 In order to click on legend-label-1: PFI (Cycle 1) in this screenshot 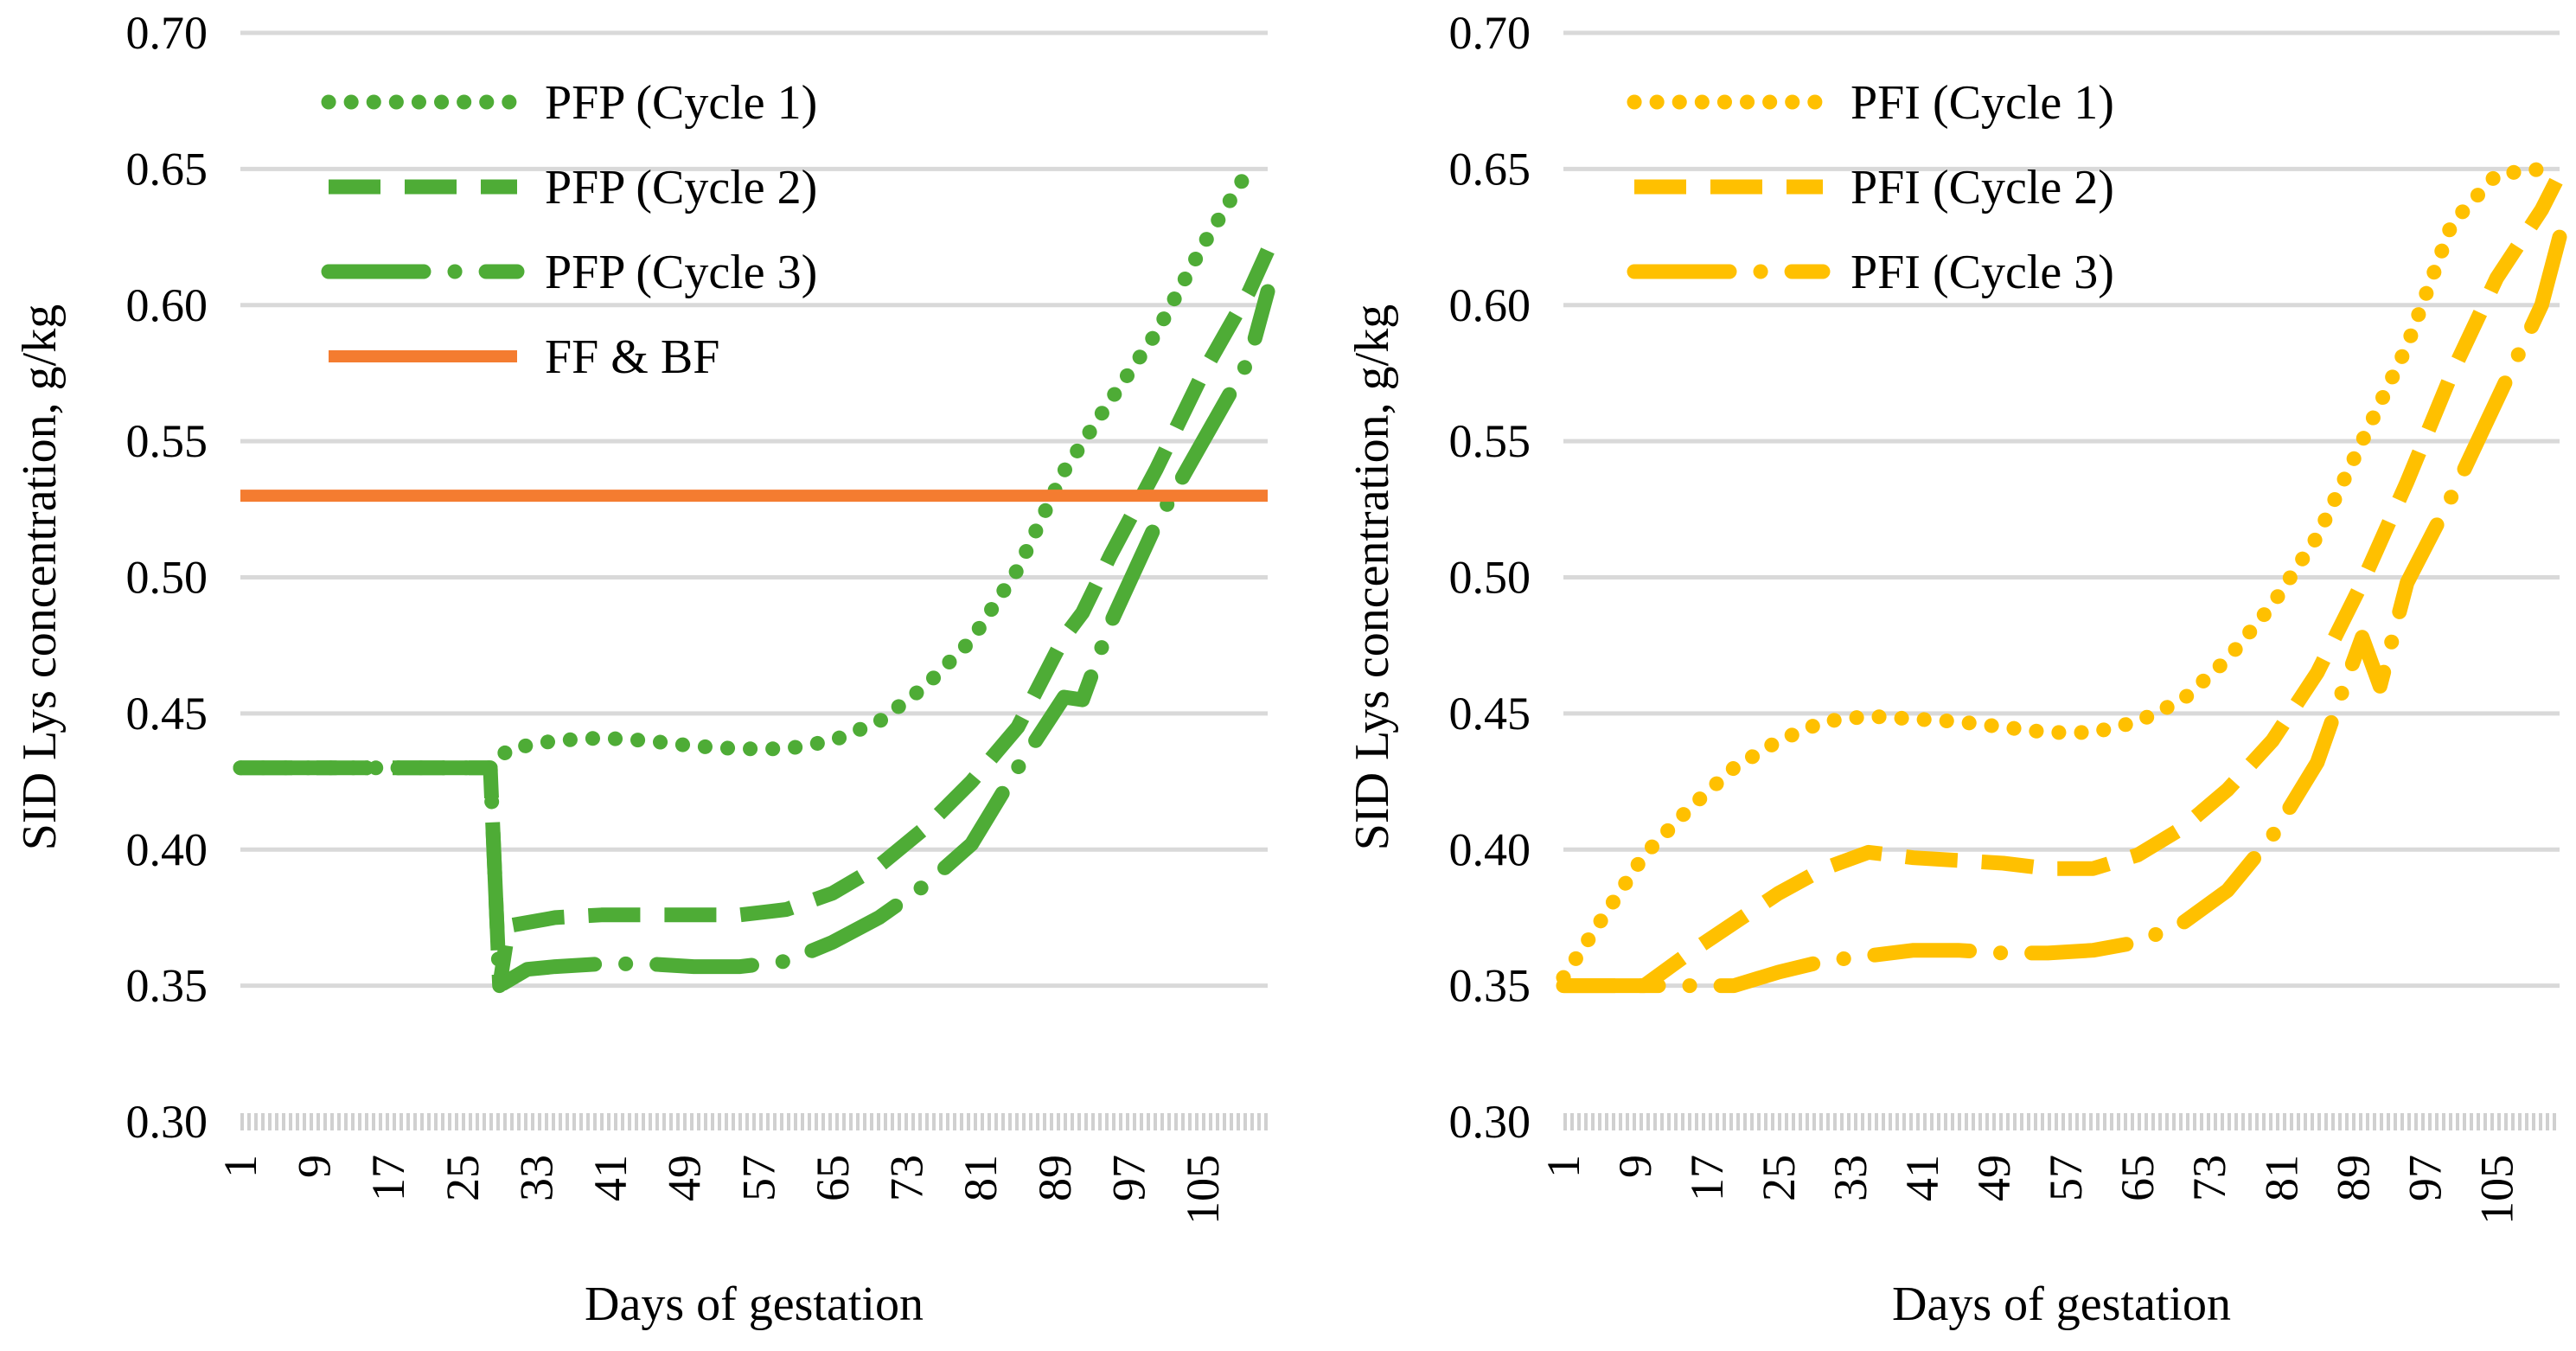, I will do `click(1983, 103)`.